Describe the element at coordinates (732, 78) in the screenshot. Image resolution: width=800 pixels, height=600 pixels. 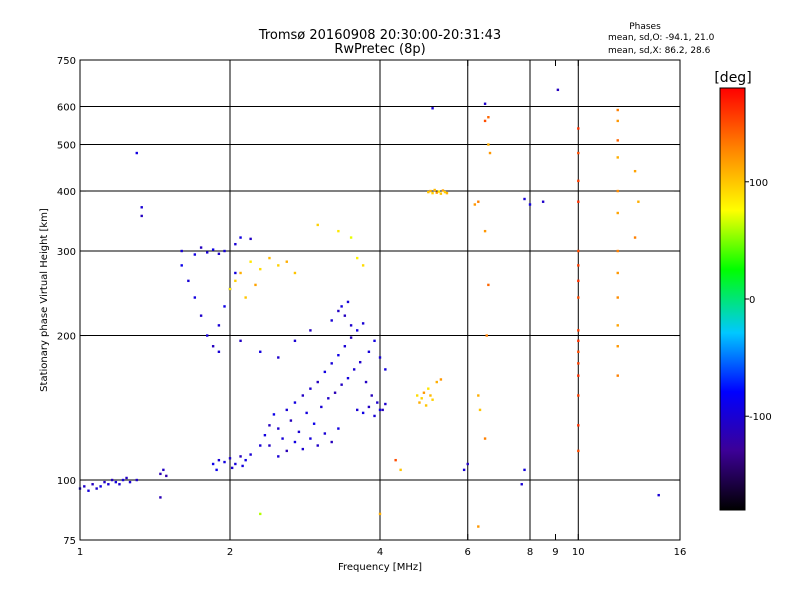
I see `colorbar-label: [deg]` at that location.